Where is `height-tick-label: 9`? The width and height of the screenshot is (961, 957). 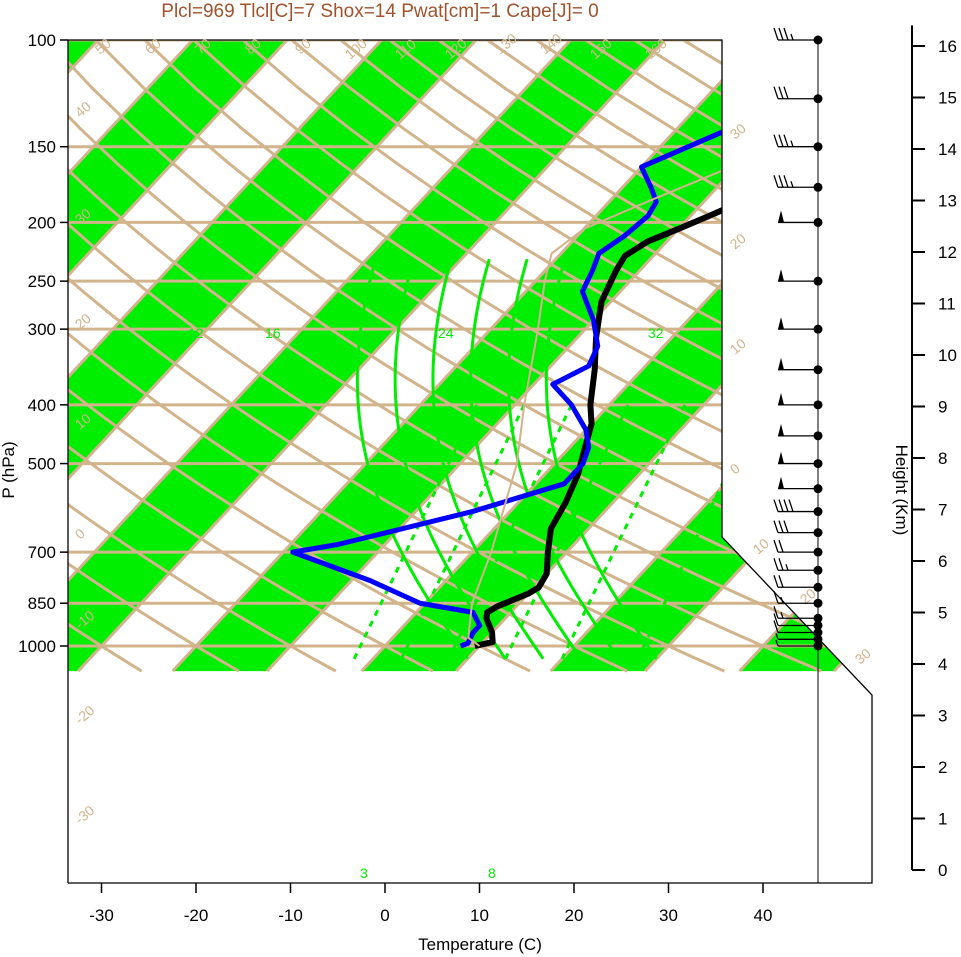
height-tick-label: 9 is located at coordinates (942, 407).